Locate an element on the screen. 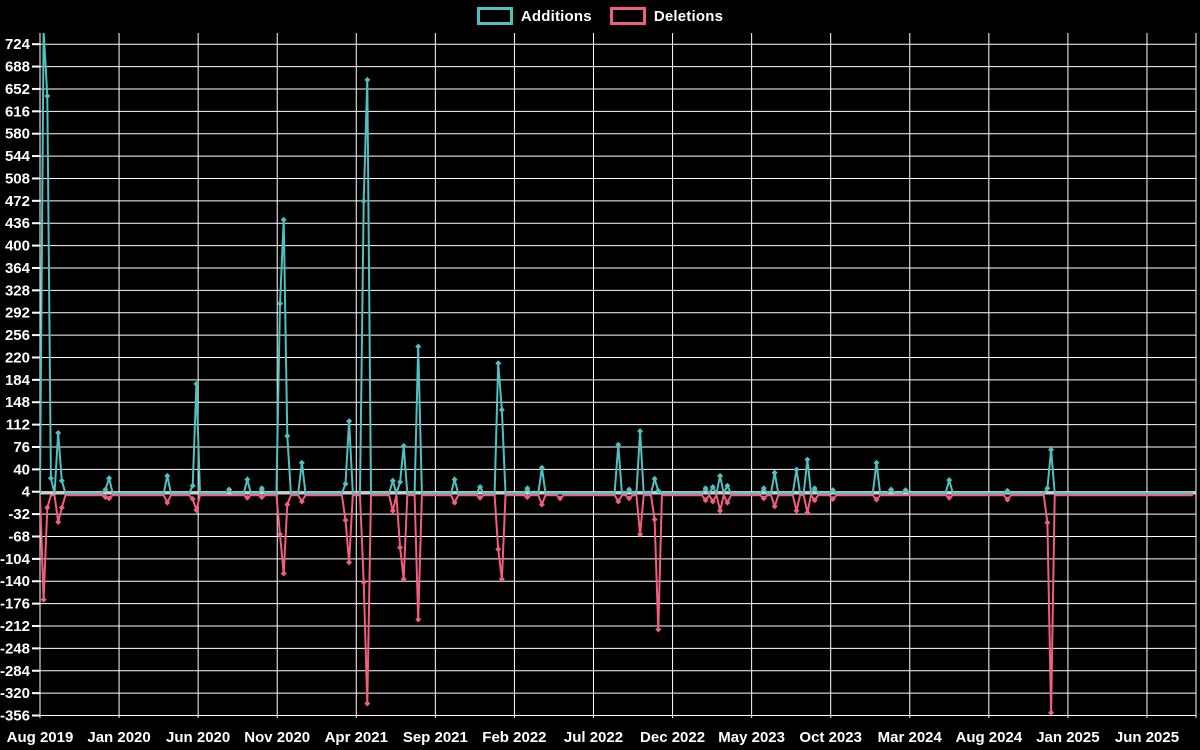  legend-item-deletions: Deletions is located at coordinates (666, 16).